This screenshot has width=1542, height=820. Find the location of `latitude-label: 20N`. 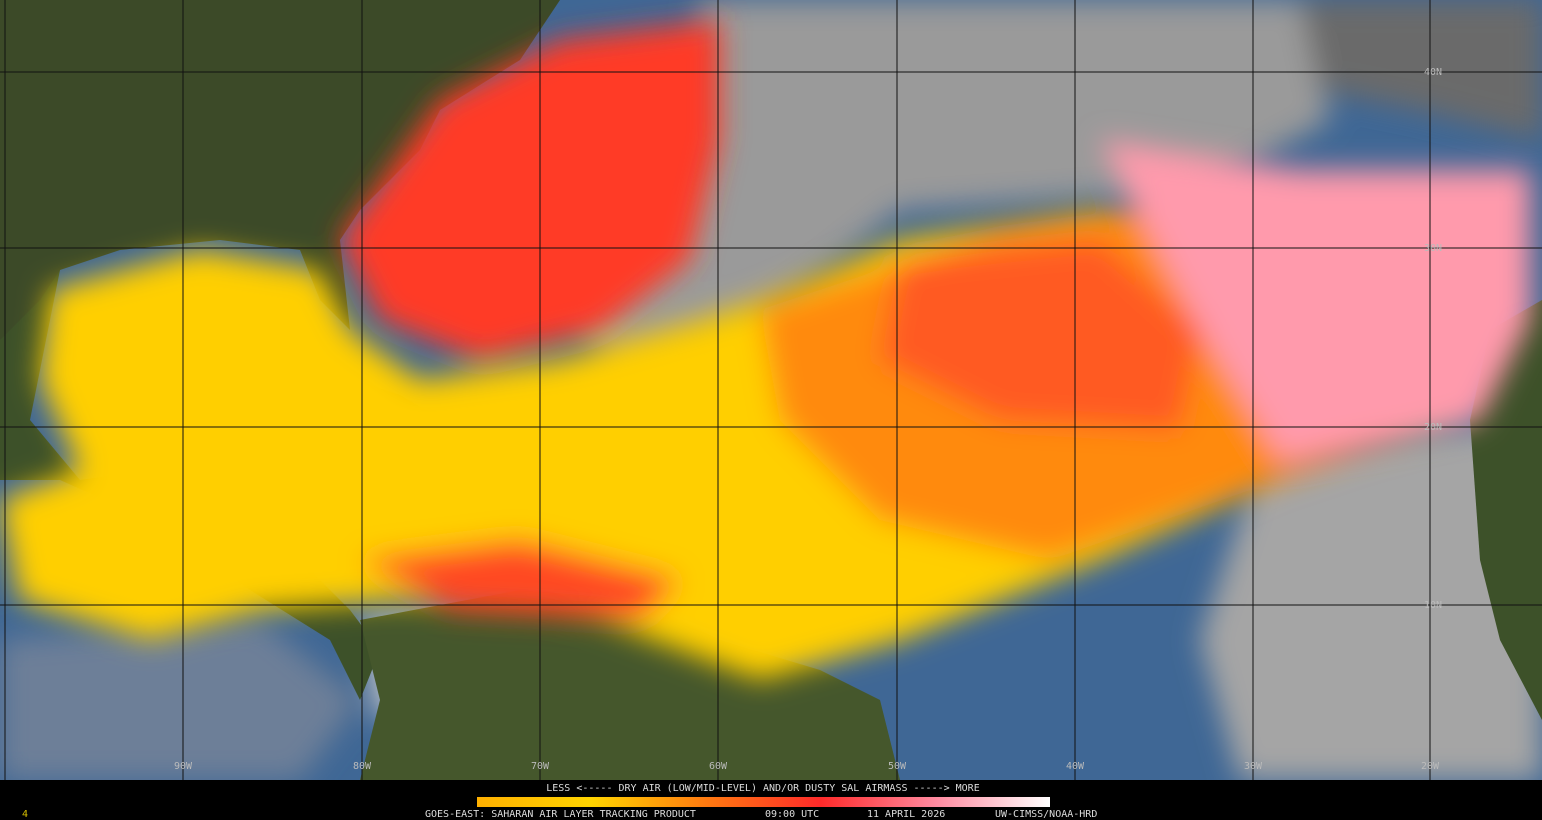

latitude-label: 20N is located at coordinates (1433, 427).